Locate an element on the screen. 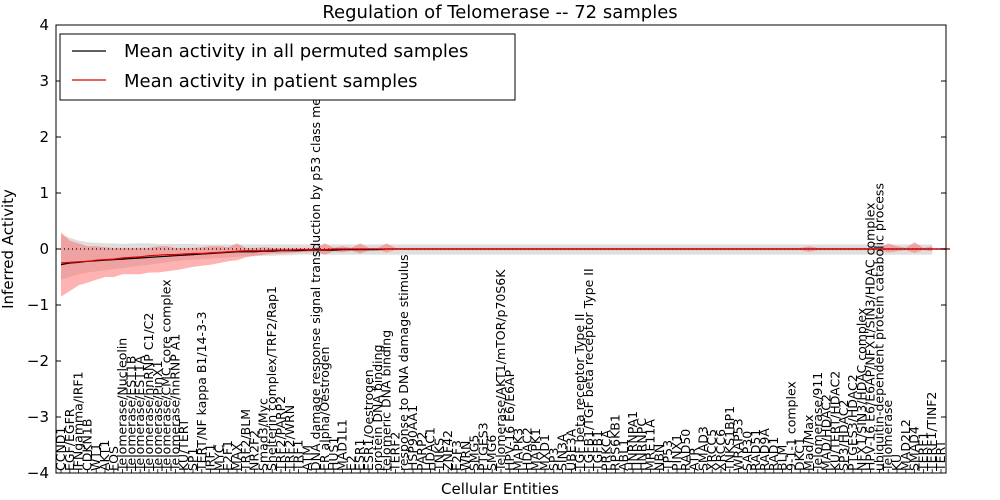 The width and height of the screenshot is (1000, 500). x-tick-label: NFX1/SIN3/HDAC complex is located at coordinates (861, 389).